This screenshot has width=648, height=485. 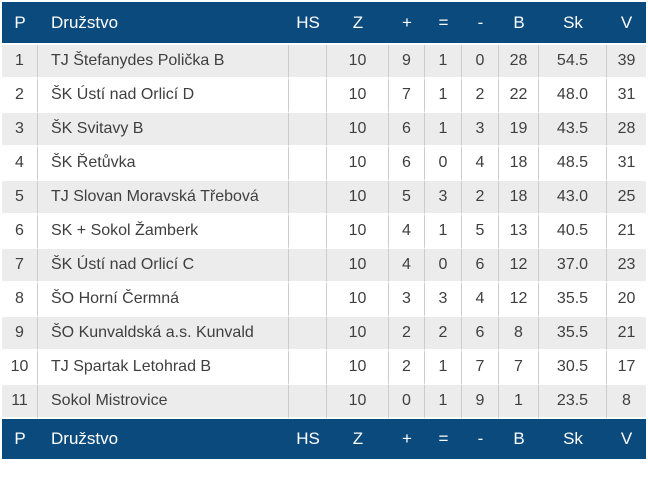 What do you see at coordinates (163, 130) in the screenshot?
I see `cell-team: ŠK Svitavy B` at bounding box center [163, 130].